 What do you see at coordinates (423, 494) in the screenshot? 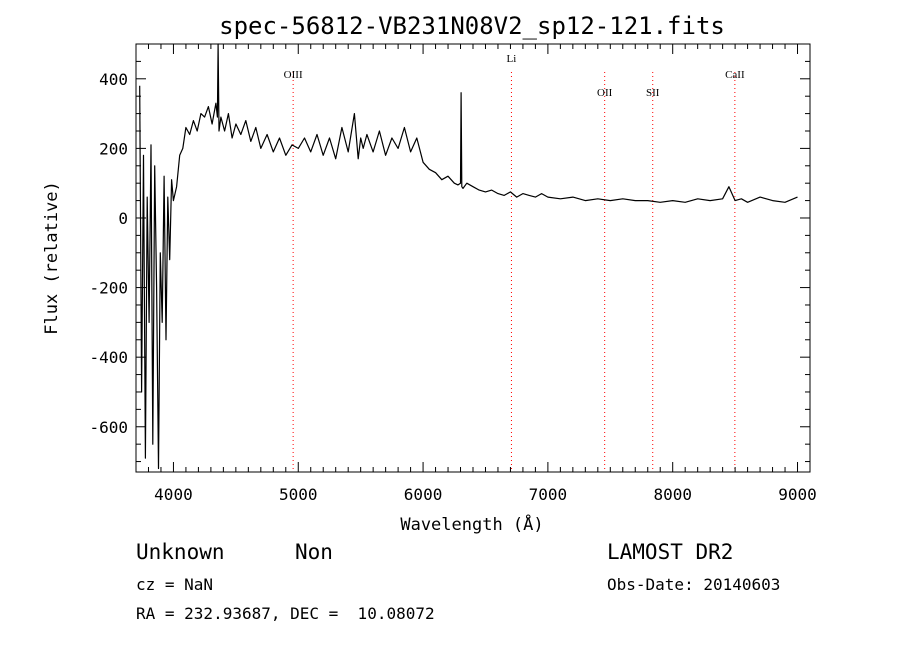
I see `x-tick-label: 6000` at bounding box center [423, 494].